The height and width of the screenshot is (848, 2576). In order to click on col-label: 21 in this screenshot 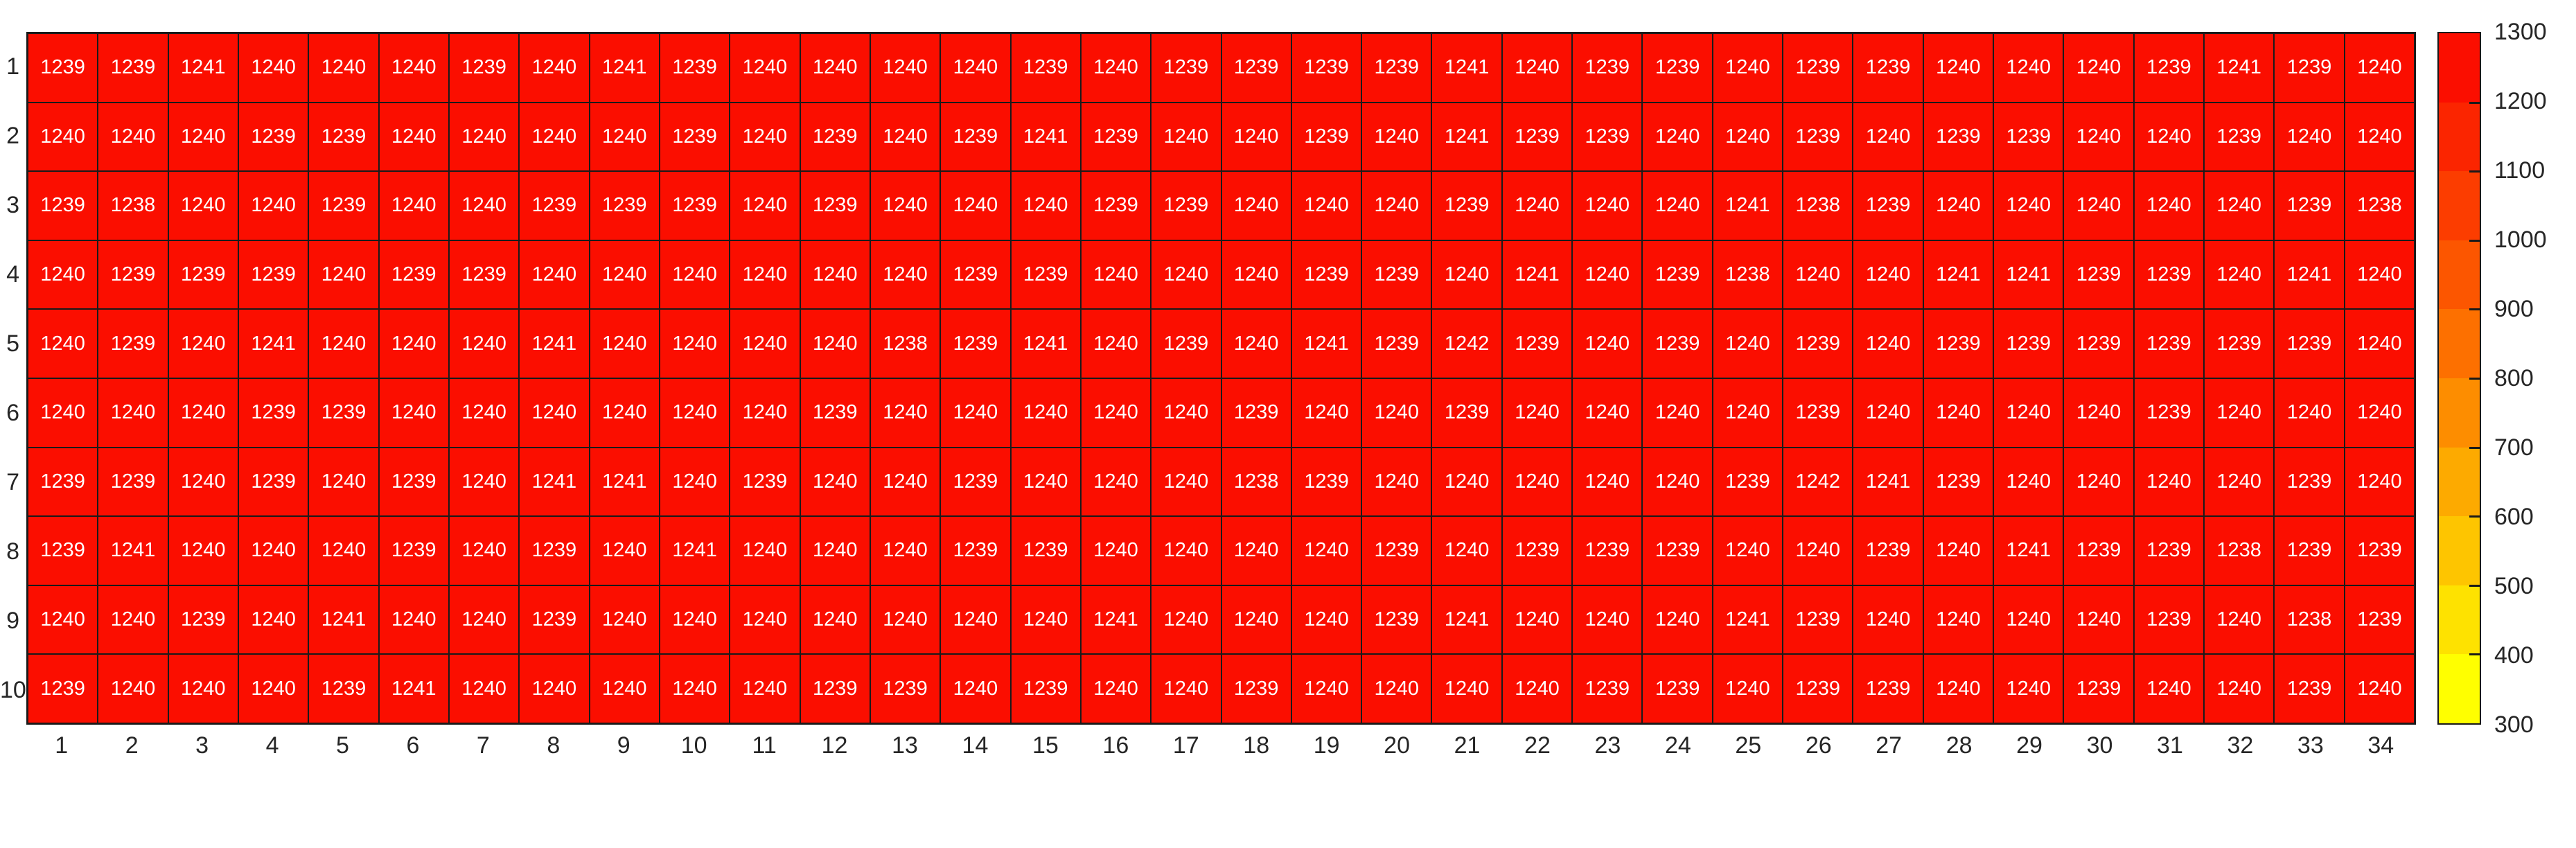, I will do `click(1468, 745)`.